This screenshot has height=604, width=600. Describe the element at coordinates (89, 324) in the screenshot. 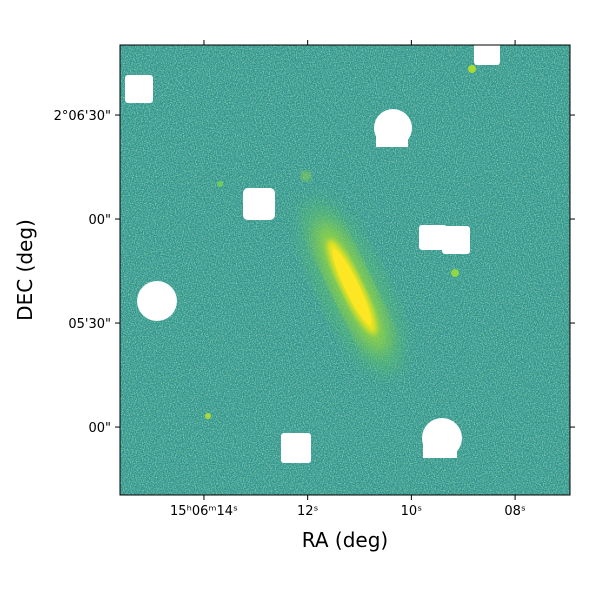

I see `y-tick-label: 05'30"` at that location.